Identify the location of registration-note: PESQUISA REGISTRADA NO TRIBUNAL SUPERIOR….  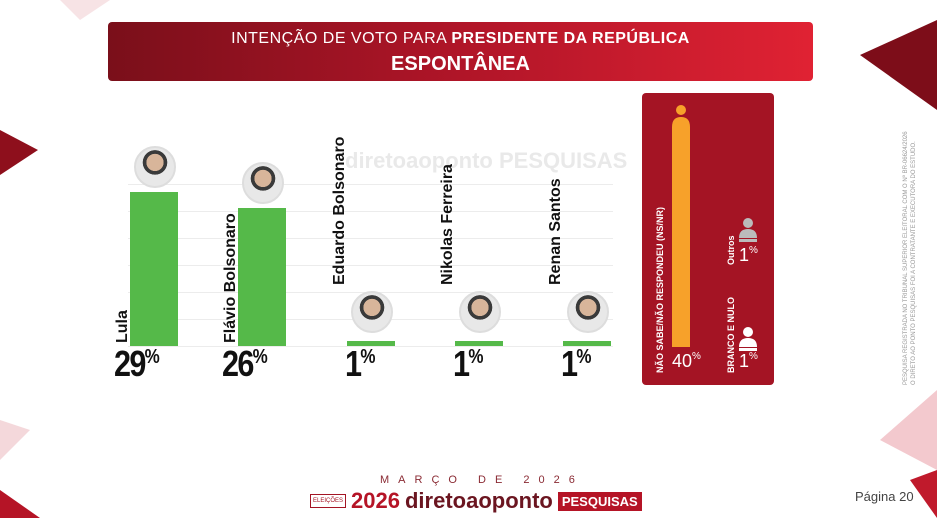
(910, 258).